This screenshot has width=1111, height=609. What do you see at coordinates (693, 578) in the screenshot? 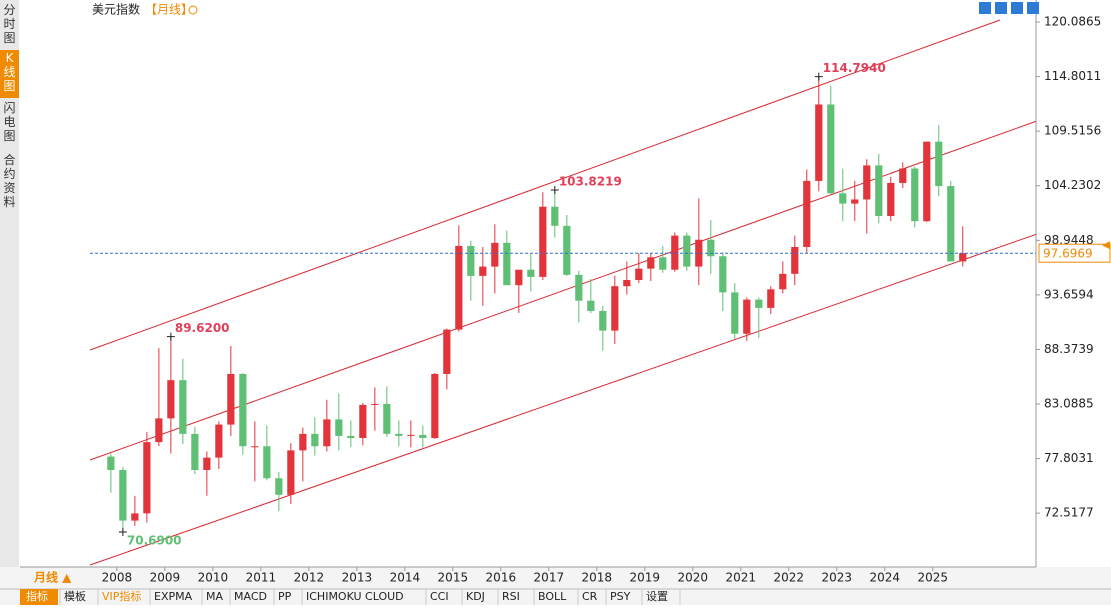
I see `x-tick-label: 2020` at bounding box center [693, 578].